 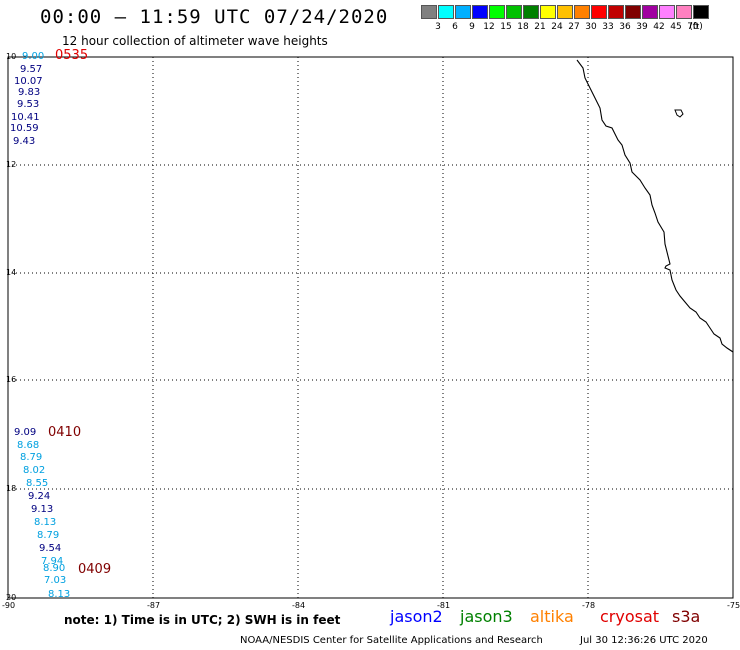 I want to click on coastline, so click(x=655, y=206).